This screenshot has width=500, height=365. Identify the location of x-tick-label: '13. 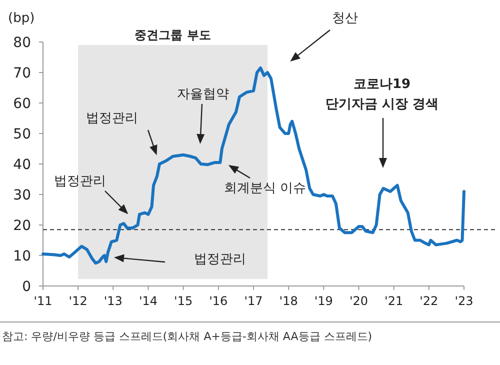
(113, 301).